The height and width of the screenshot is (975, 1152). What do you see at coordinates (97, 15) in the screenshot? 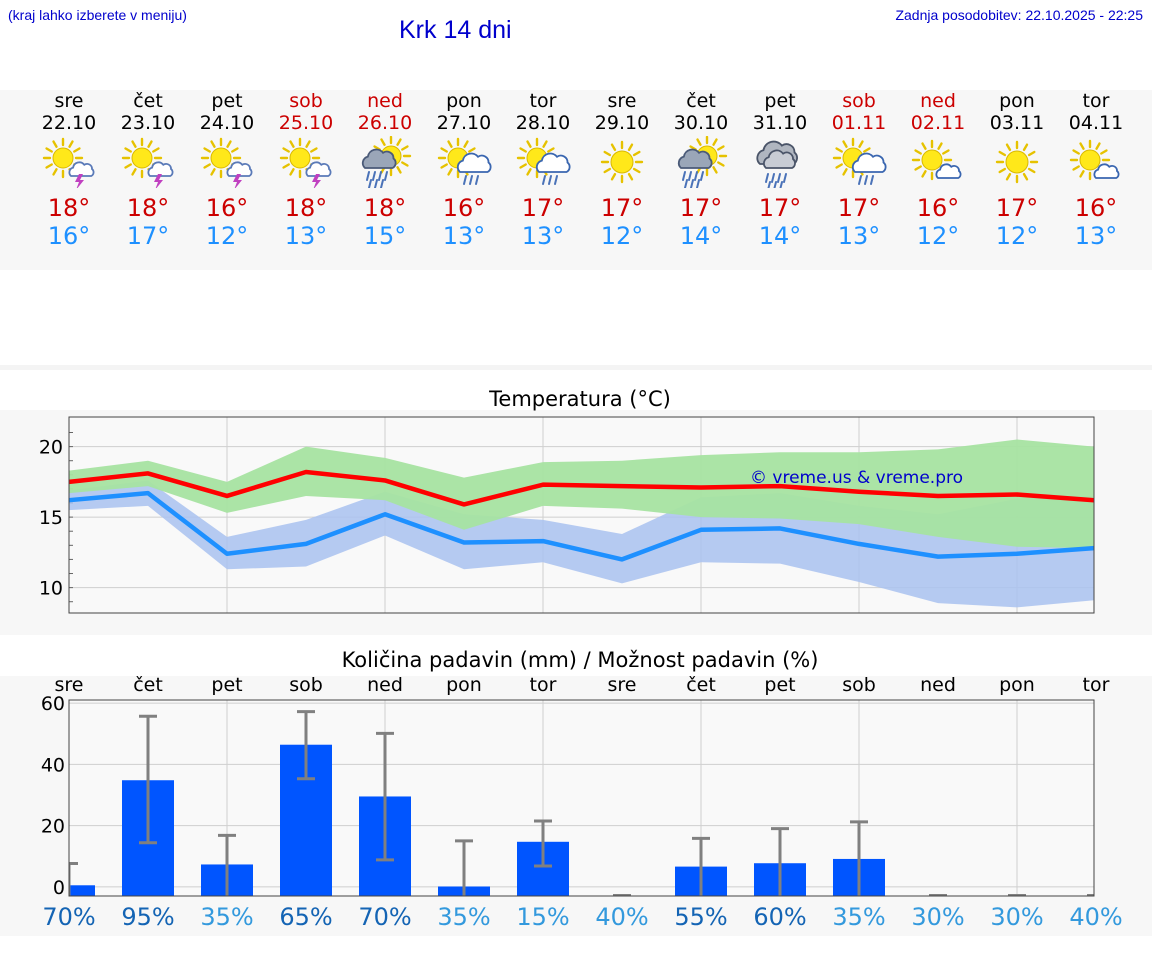
I see `location-hint: (kraj lahko izberete v meniju)` at bounding box center [97, 15].